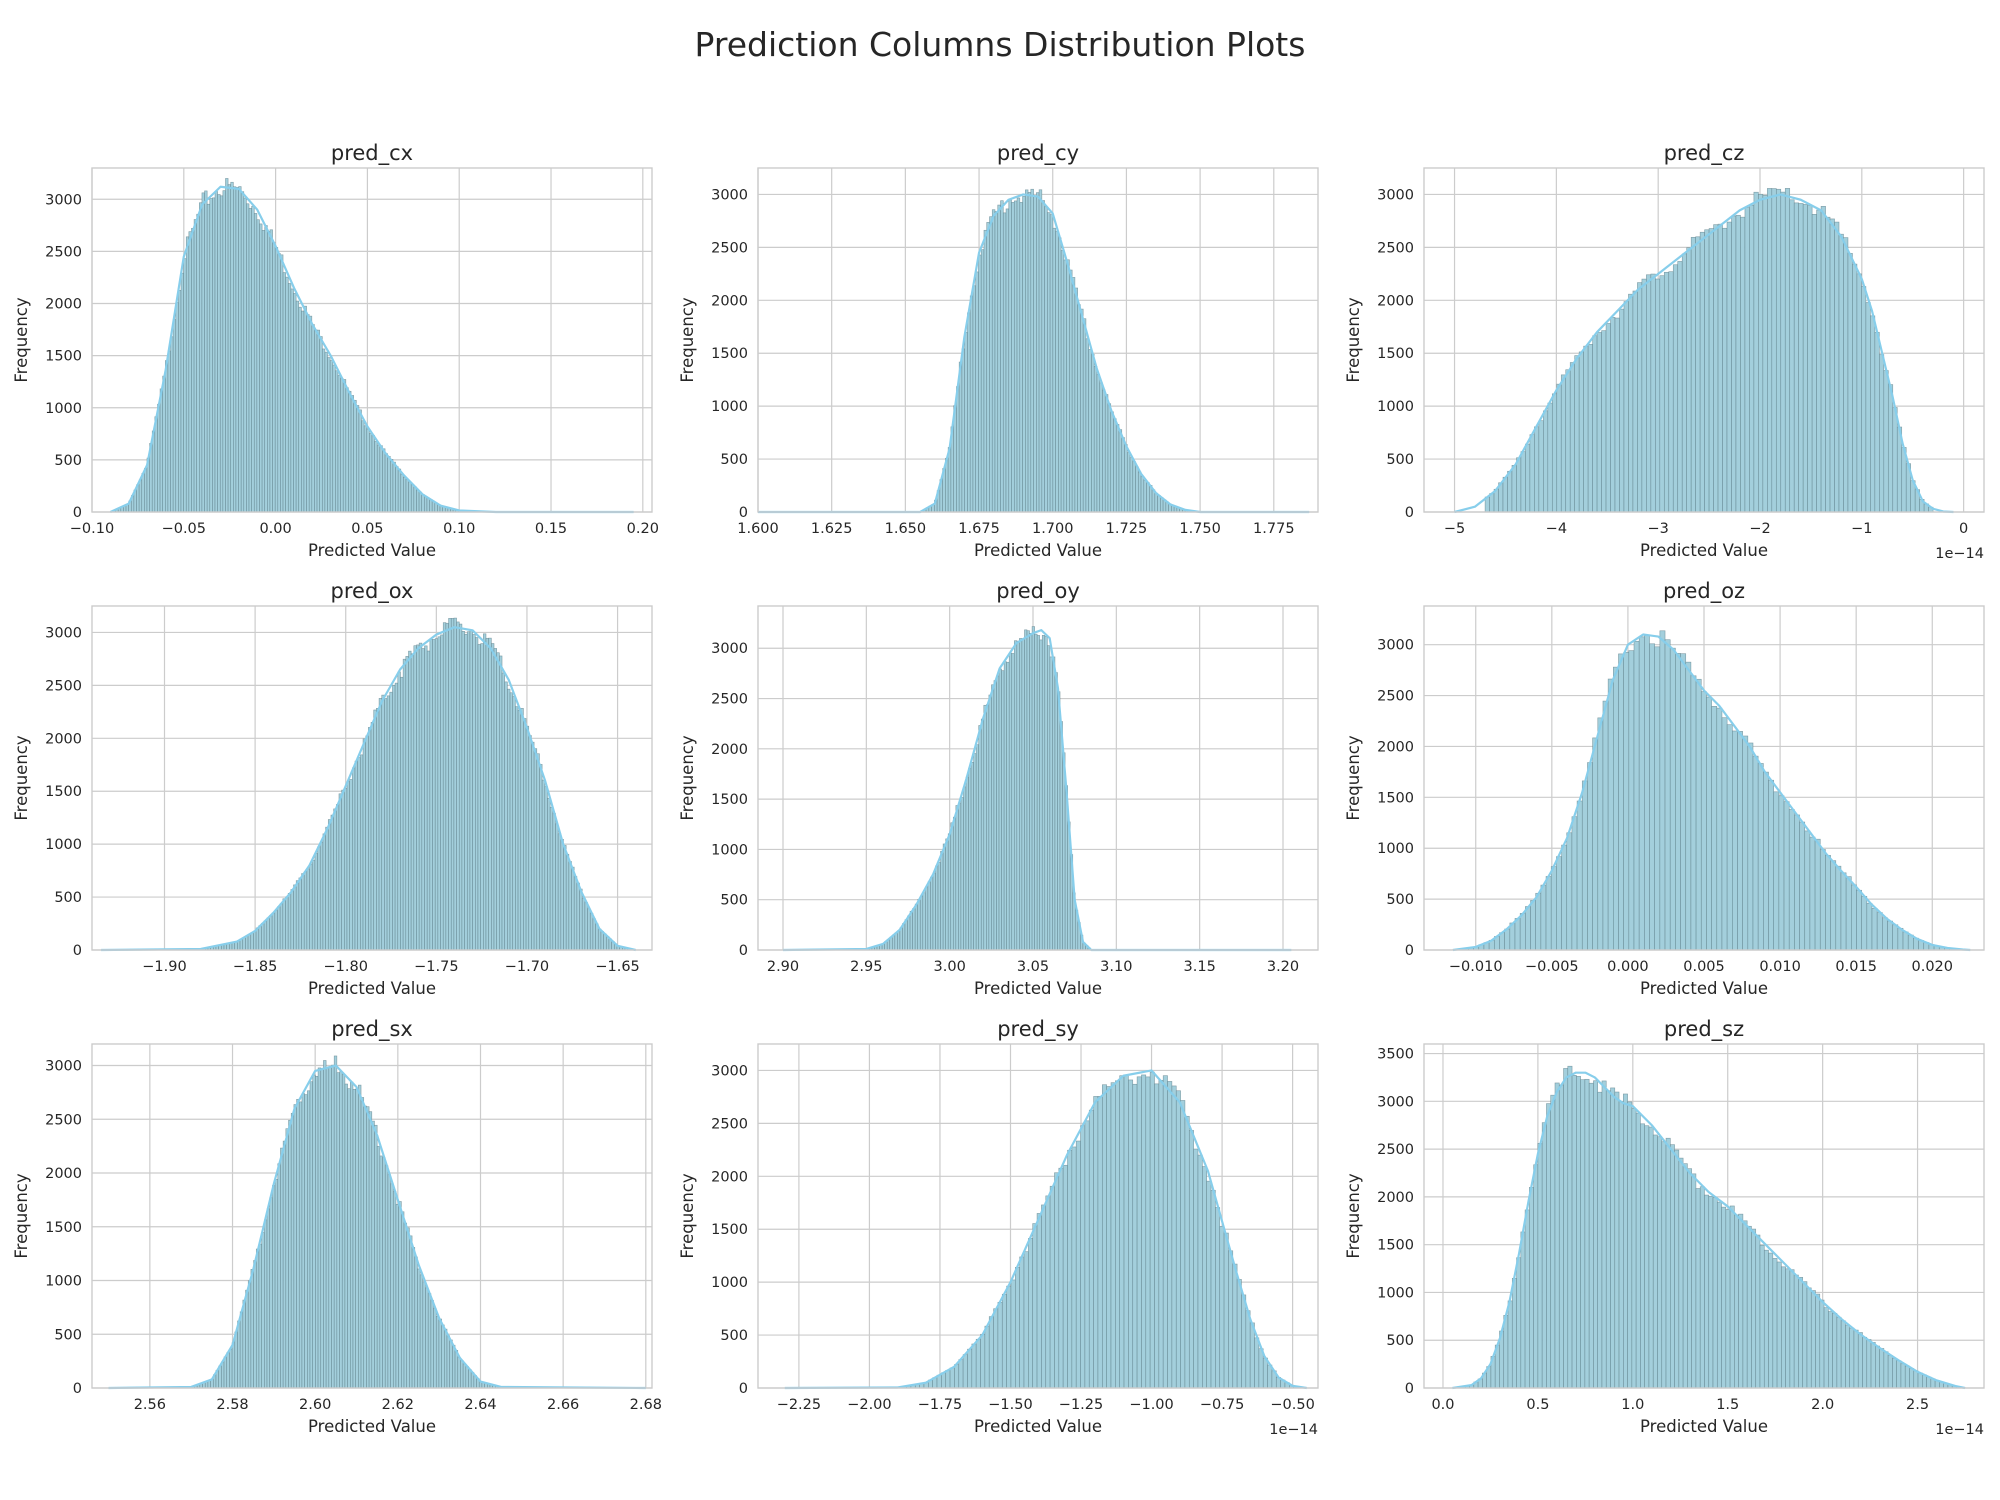 Image resolution: width=2000 pixels, height=1500 pixels. What do you see at coordinates (1038, 1216) in the screenshot?
I see `axes-frame` at bounding box center [1038, 1216].